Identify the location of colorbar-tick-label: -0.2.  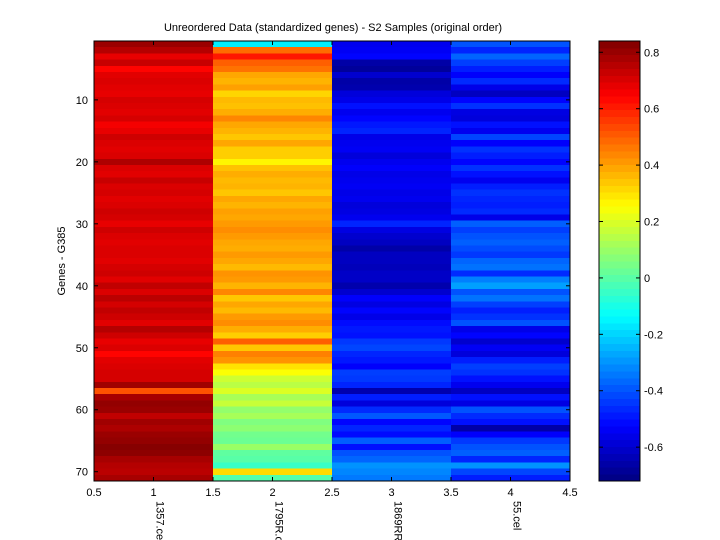
(653, 335).